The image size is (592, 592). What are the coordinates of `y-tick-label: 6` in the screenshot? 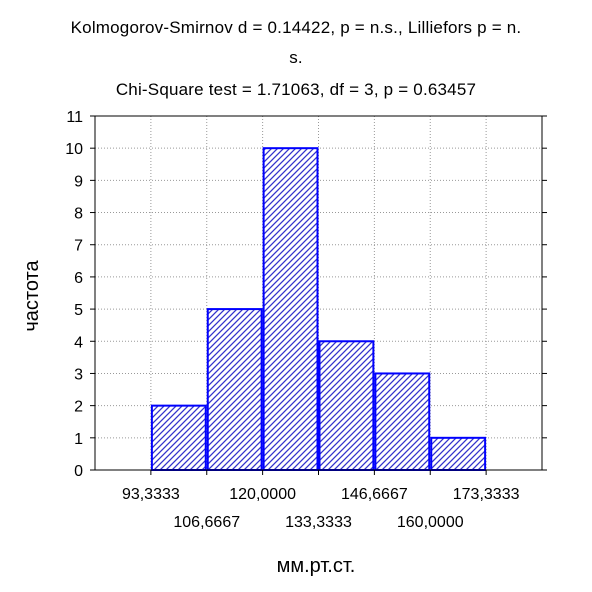 It's located at (78, 278).